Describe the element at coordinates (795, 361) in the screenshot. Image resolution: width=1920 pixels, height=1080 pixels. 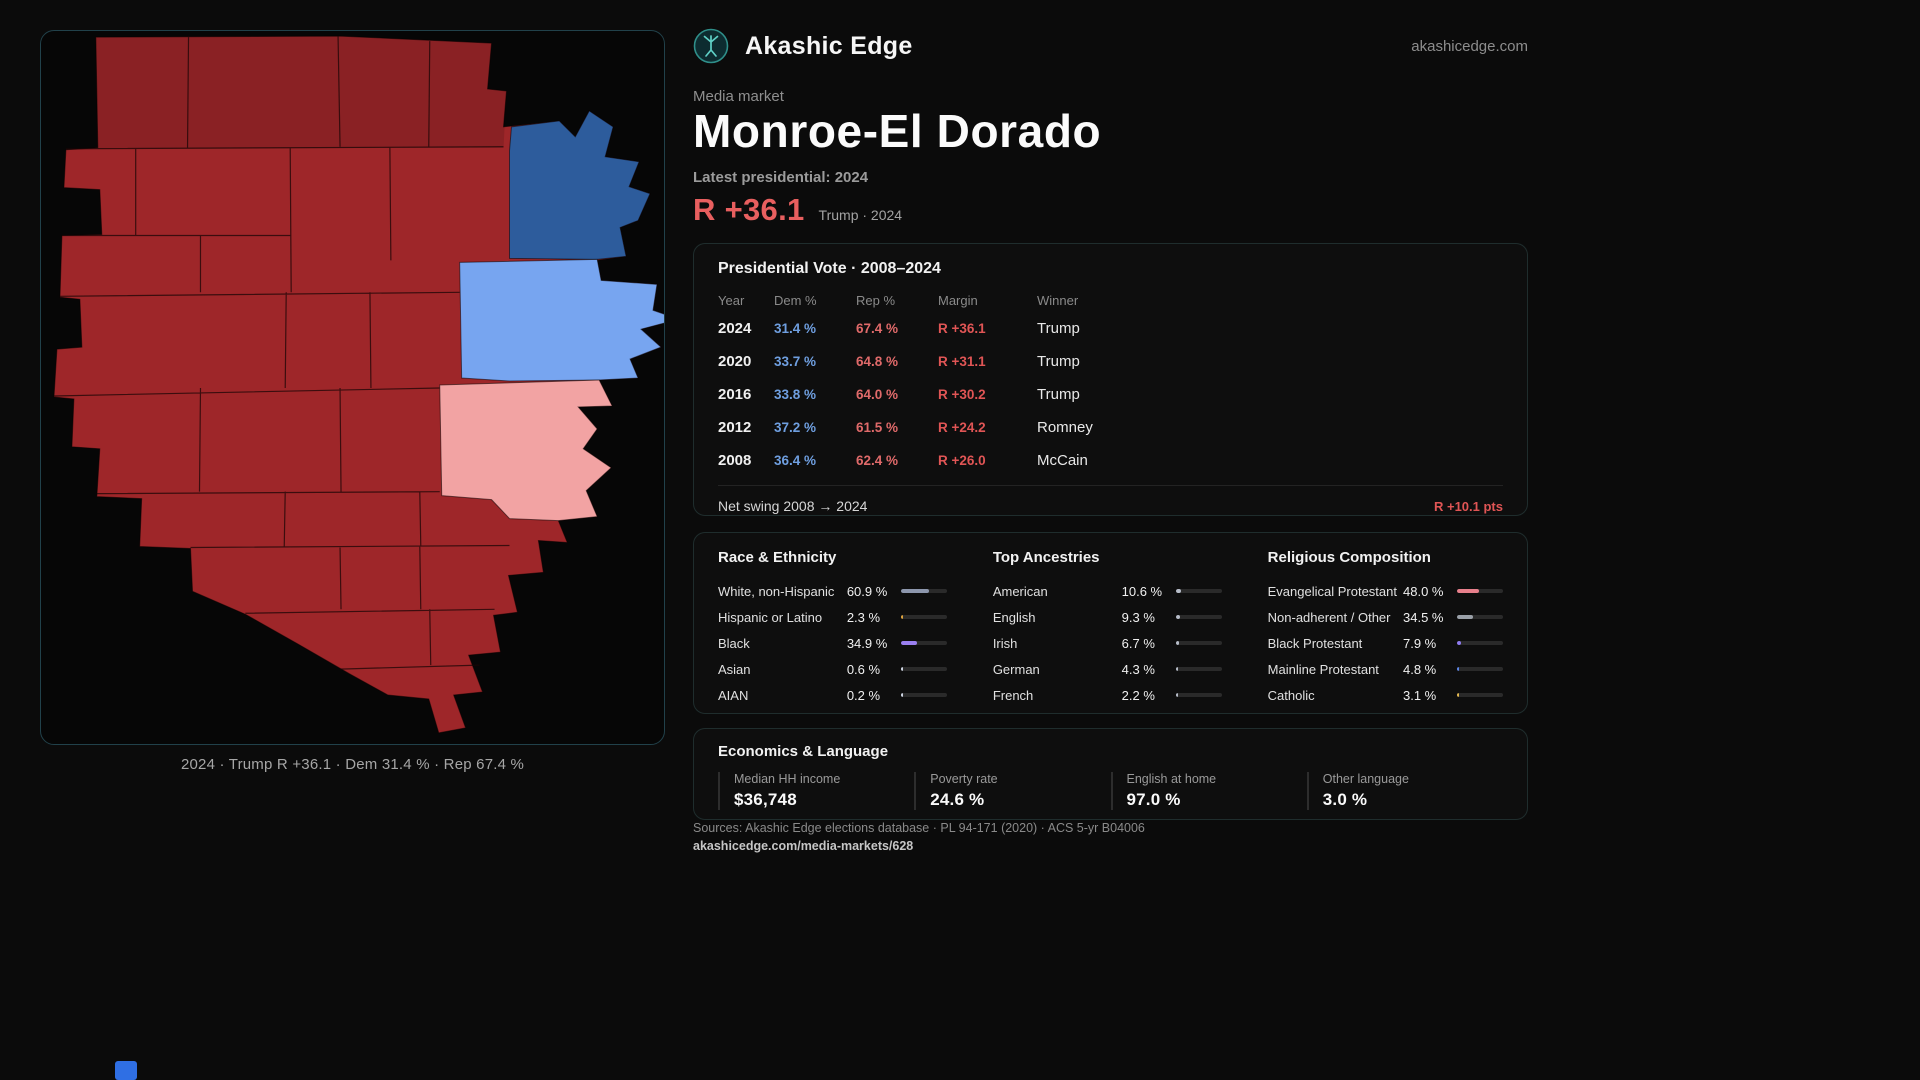
I see `dem-pct: 33.7 %` at that location.